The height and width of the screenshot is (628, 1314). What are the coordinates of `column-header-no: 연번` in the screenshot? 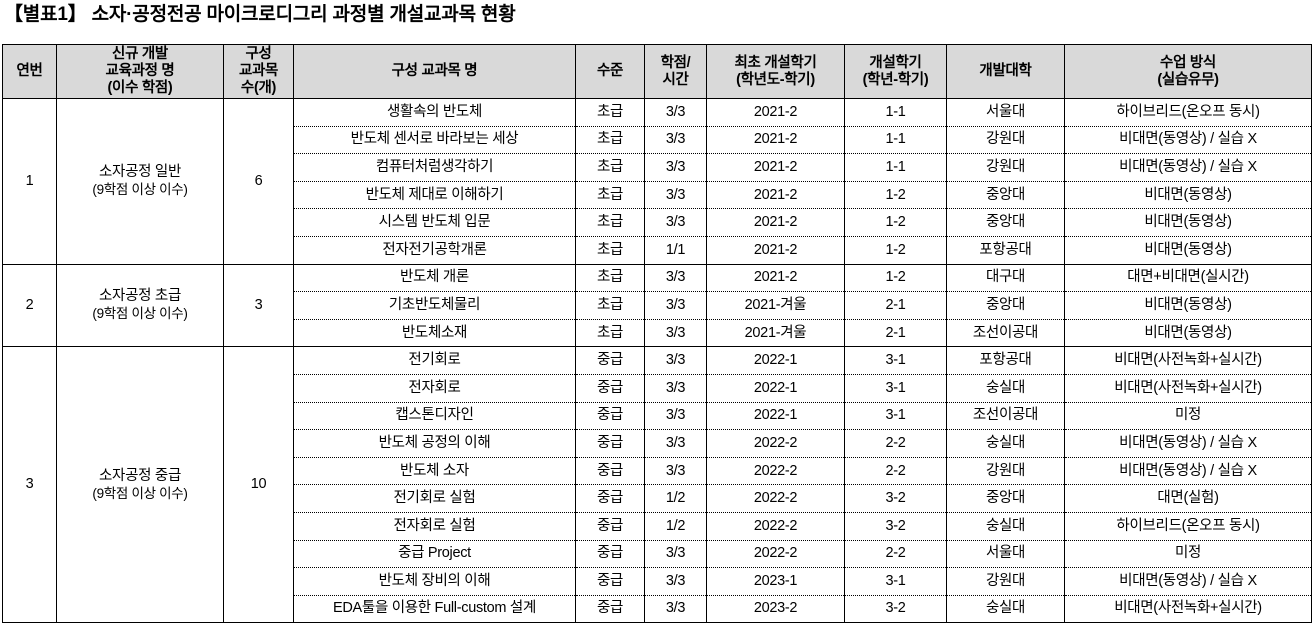 It's located at (29, 71).